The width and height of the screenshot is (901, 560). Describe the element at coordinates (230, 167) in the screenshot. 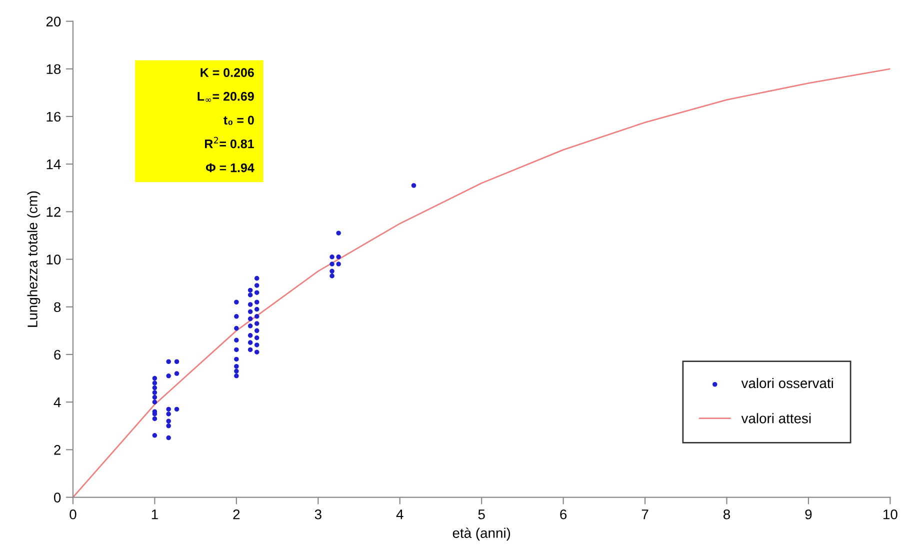

I see `annotation: Φ = 1.94` at that location.